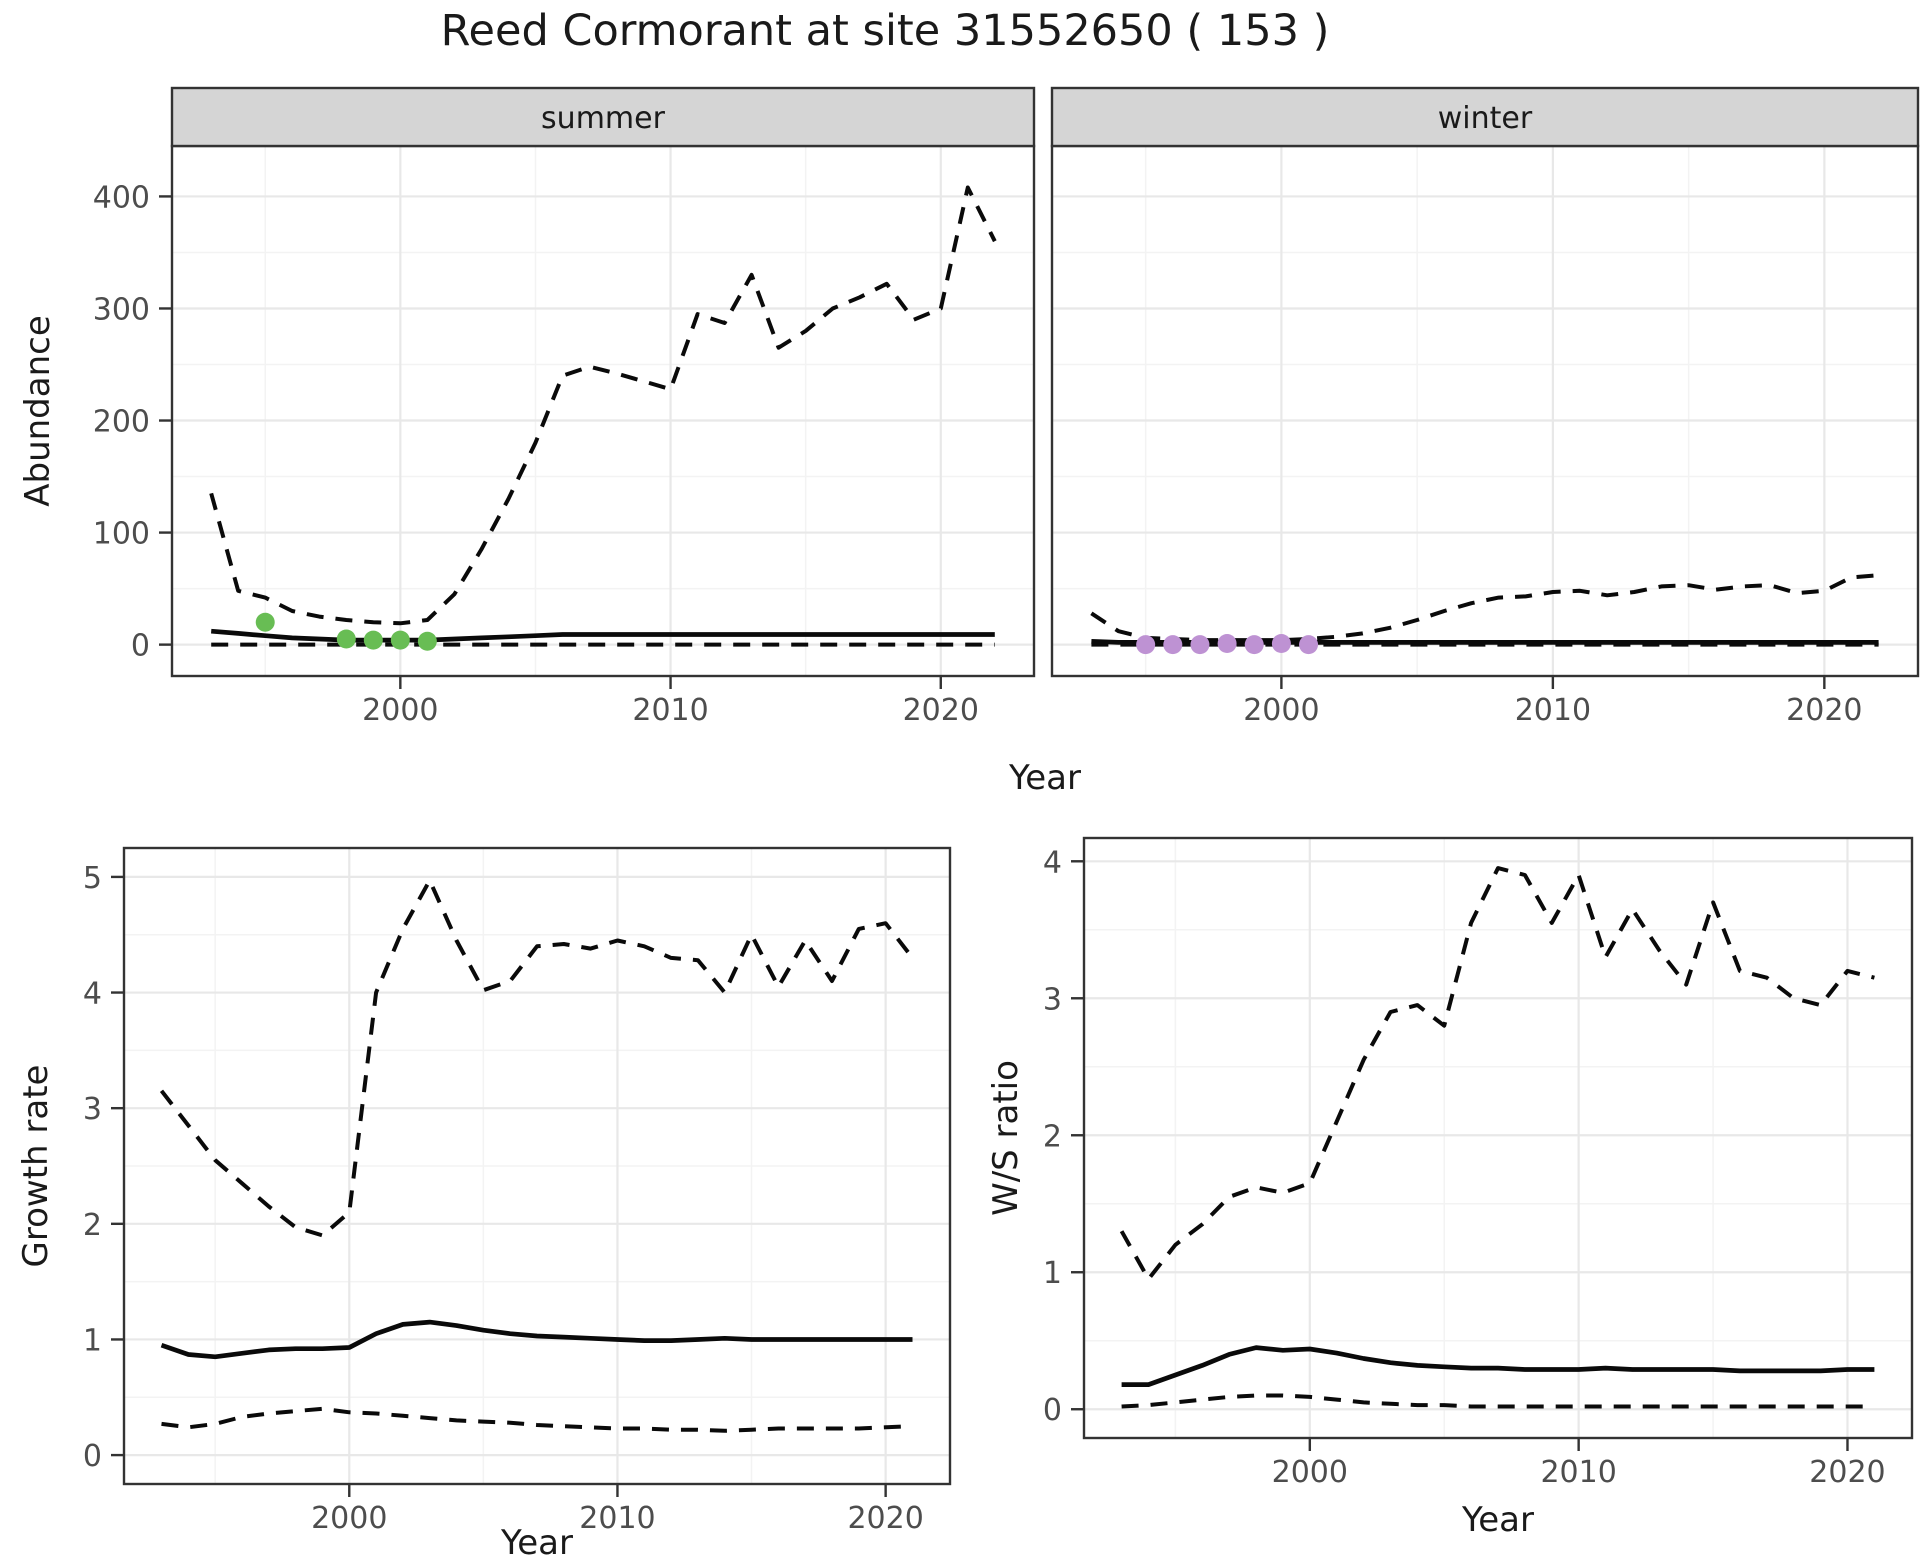 Image resolution: width=1920 pixels, height=1564 pixels. What do you see at coordinates (1497, 1074) in the screenshot?
I see `ws_ratio-upper-ci-line` at bounding box center [1497, 1074].